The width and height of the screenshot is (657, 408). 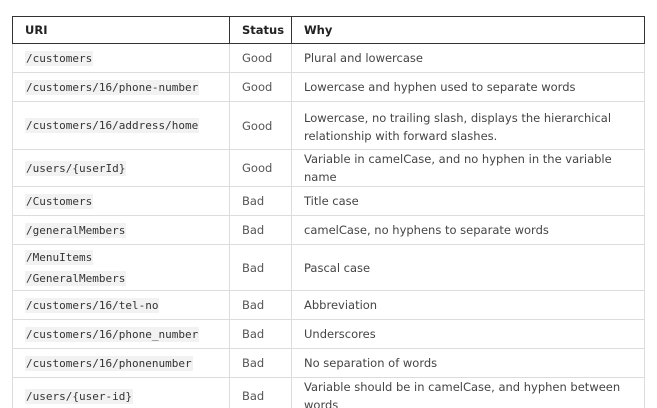 I want to click on table-row: /Customers Bad Title case, so click(x=328, y=201).